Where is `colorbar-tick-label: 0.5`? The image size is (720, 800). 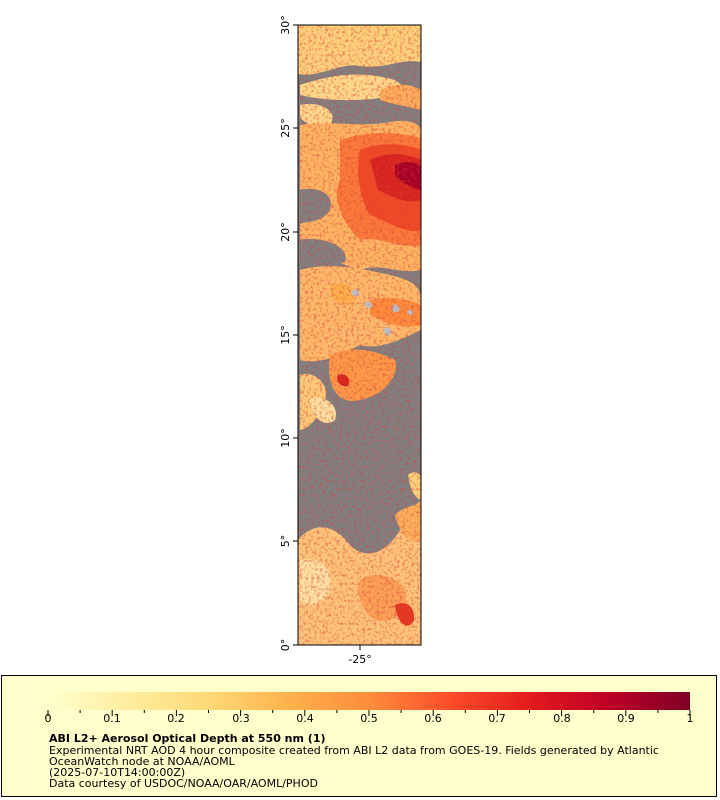 colorbar-tick-label: 0.5 is located at coordinates (369, 718).